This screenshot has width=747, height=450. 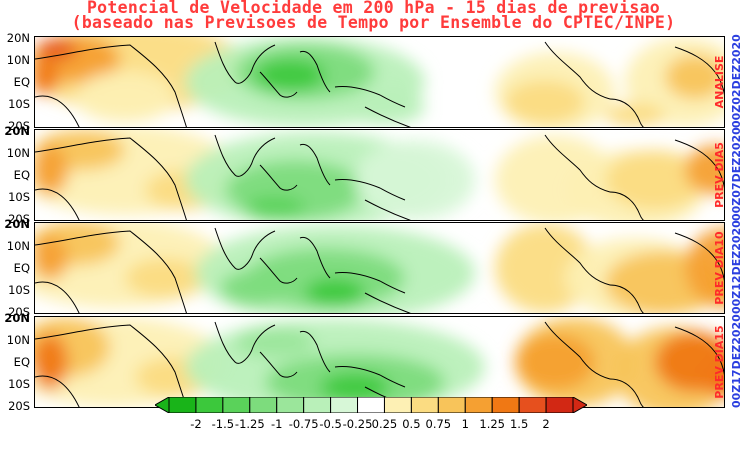 What do you see at coordinates (330, 424) in the screenshot?
I see `colorbar-tick-label: -0.5` at bounding box center [330, 424].